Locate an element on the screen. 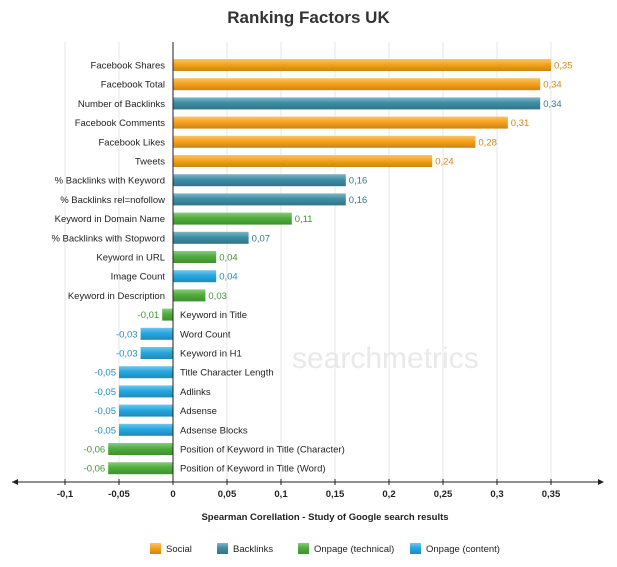 The width and height of the screenshot is (617, 567). category-label: Keyword in Title is located at coordinates (213, 315).